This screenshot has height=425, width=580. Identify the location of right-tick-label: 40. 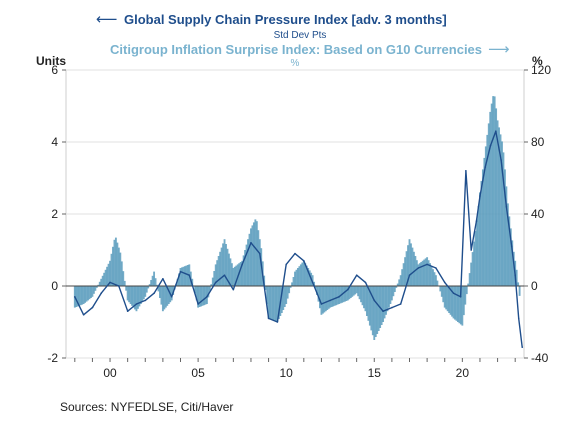
(538, 214).